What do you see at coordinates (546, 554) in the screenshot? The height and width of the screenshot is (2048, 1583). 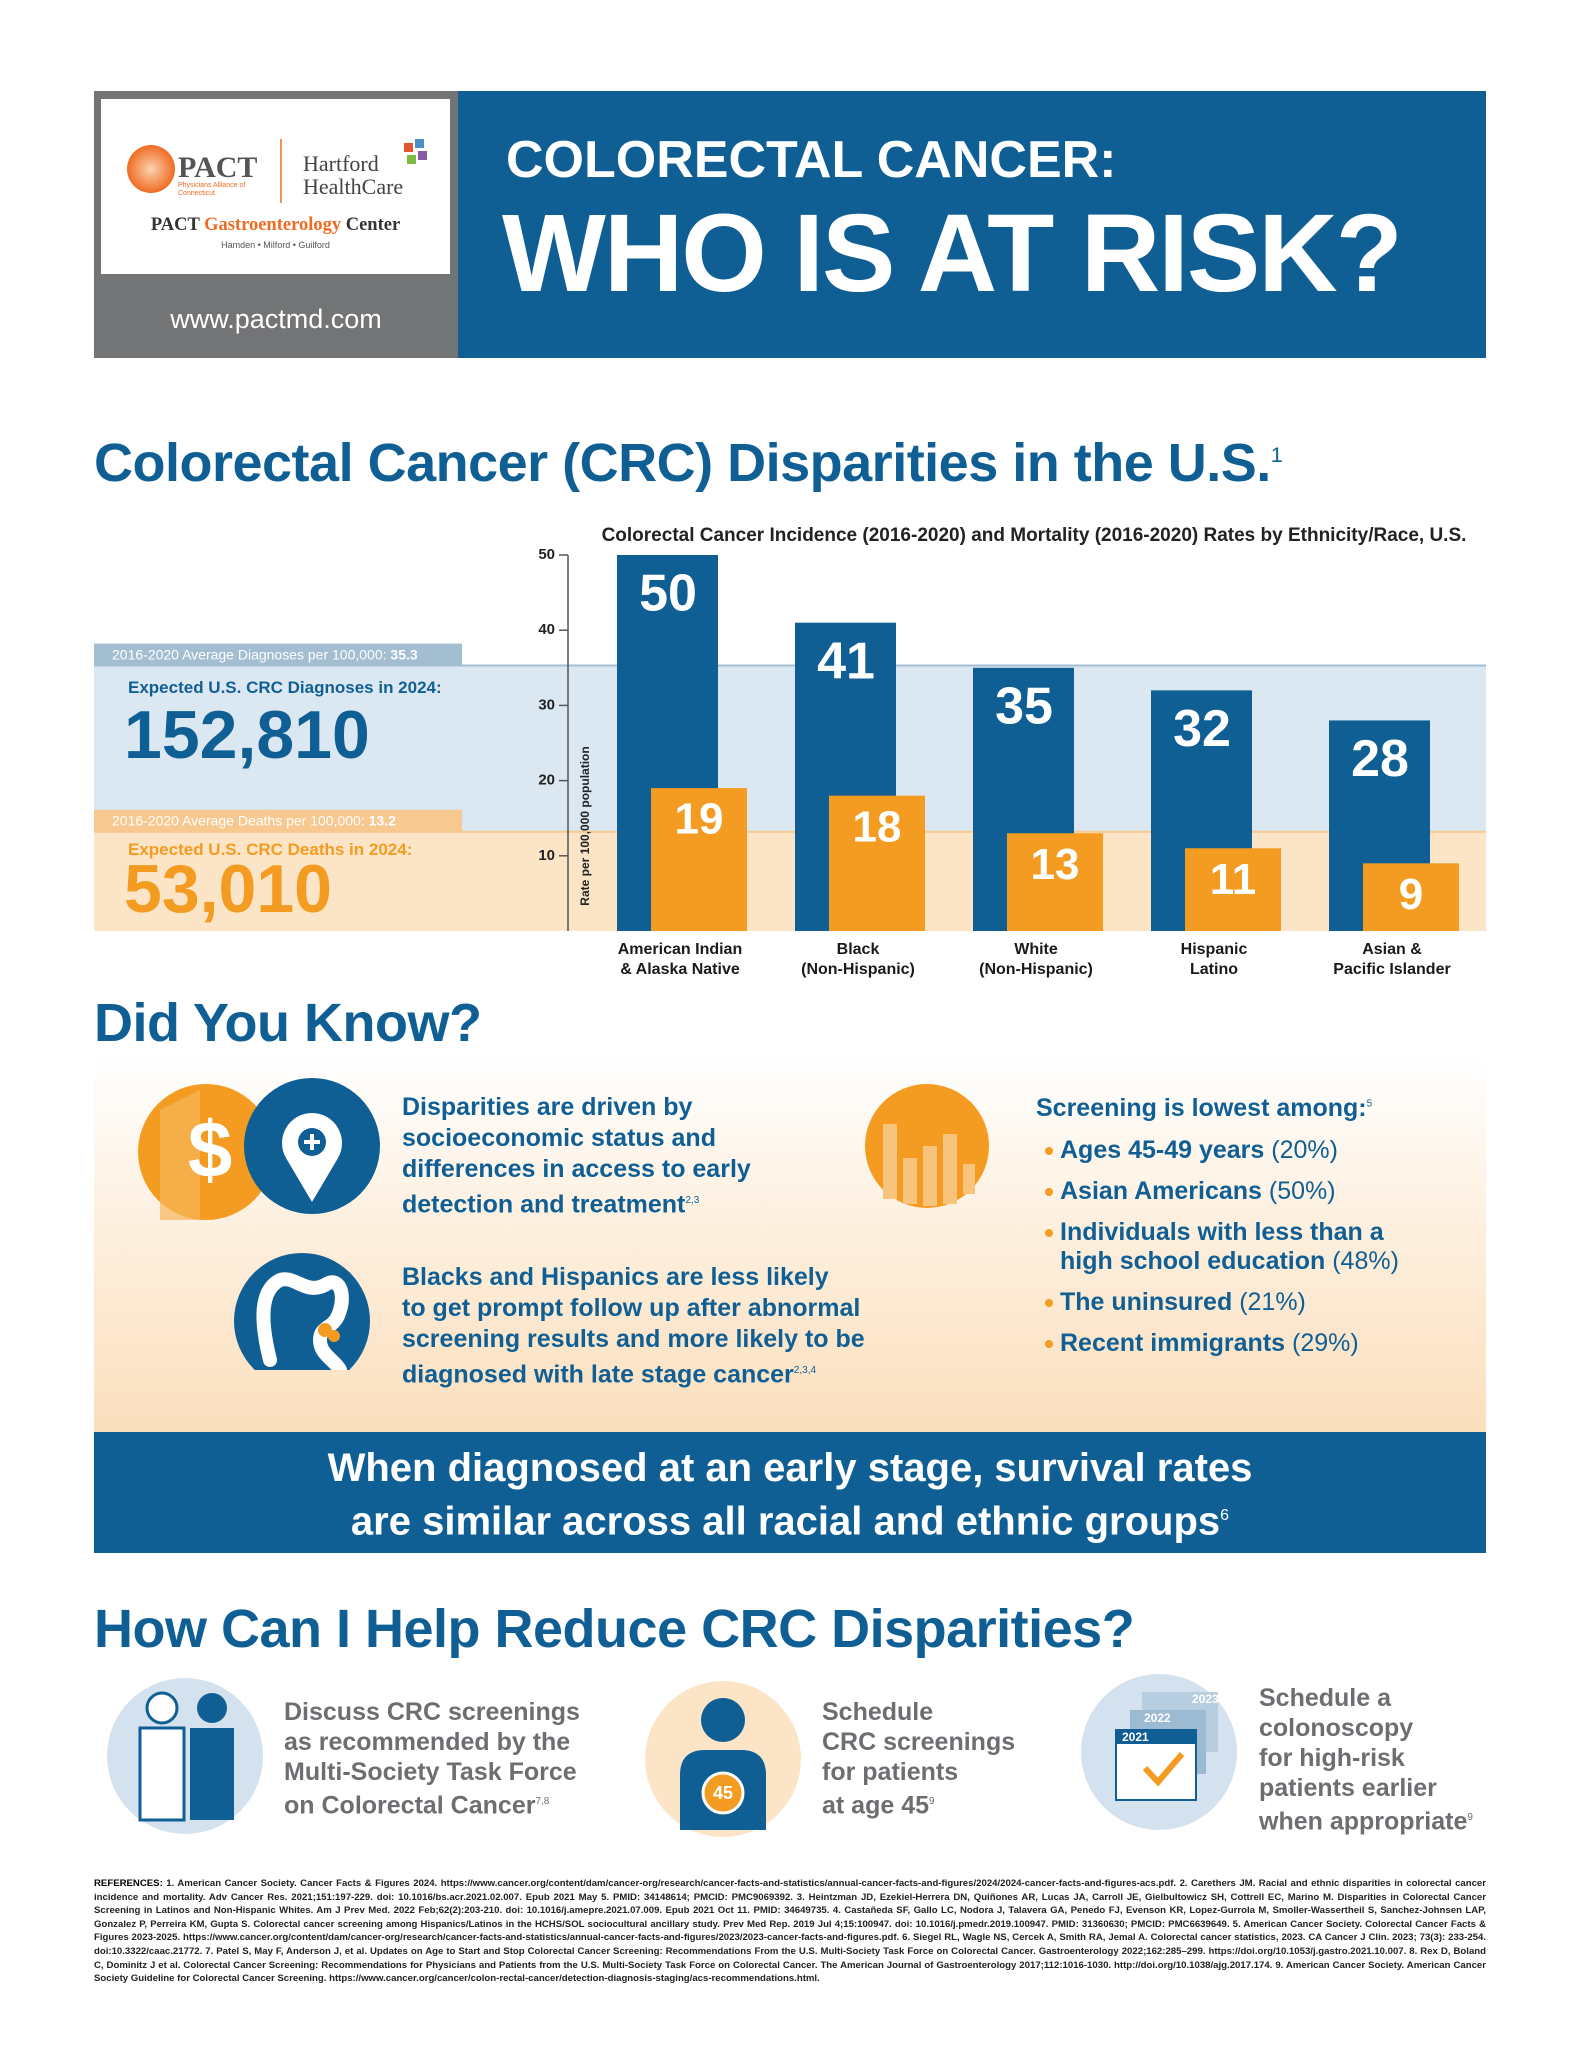 I see `y-tick-label: 50` at bounding box center [546, 554].